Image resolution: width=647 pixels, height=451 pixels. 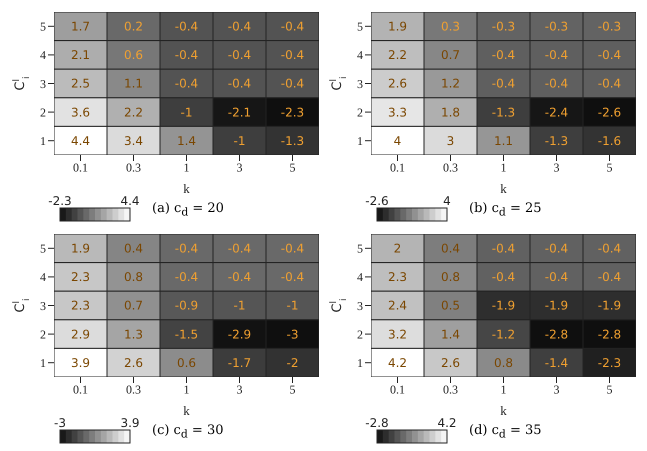 What do you see at coordinates (80, 141) in the screenshot?
I see `data-label: 4.4` at bounding box center [80, 141].